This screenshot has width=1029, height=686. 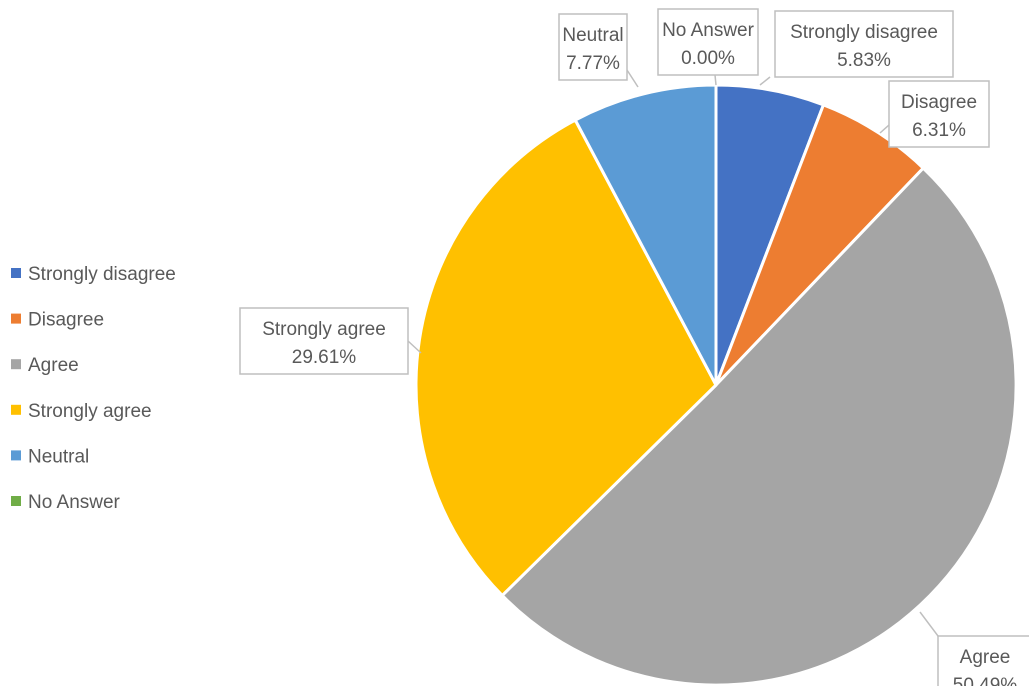 I want to click on legend-item-disagree: Disagree, so click(x=57, y=320).